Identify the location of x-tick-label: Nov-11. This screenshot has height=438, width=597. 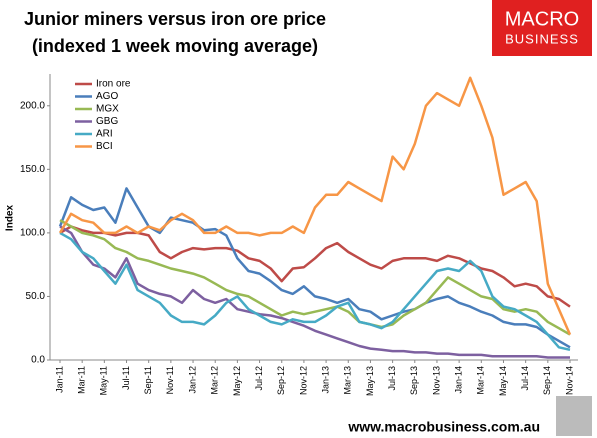
(170, 380).